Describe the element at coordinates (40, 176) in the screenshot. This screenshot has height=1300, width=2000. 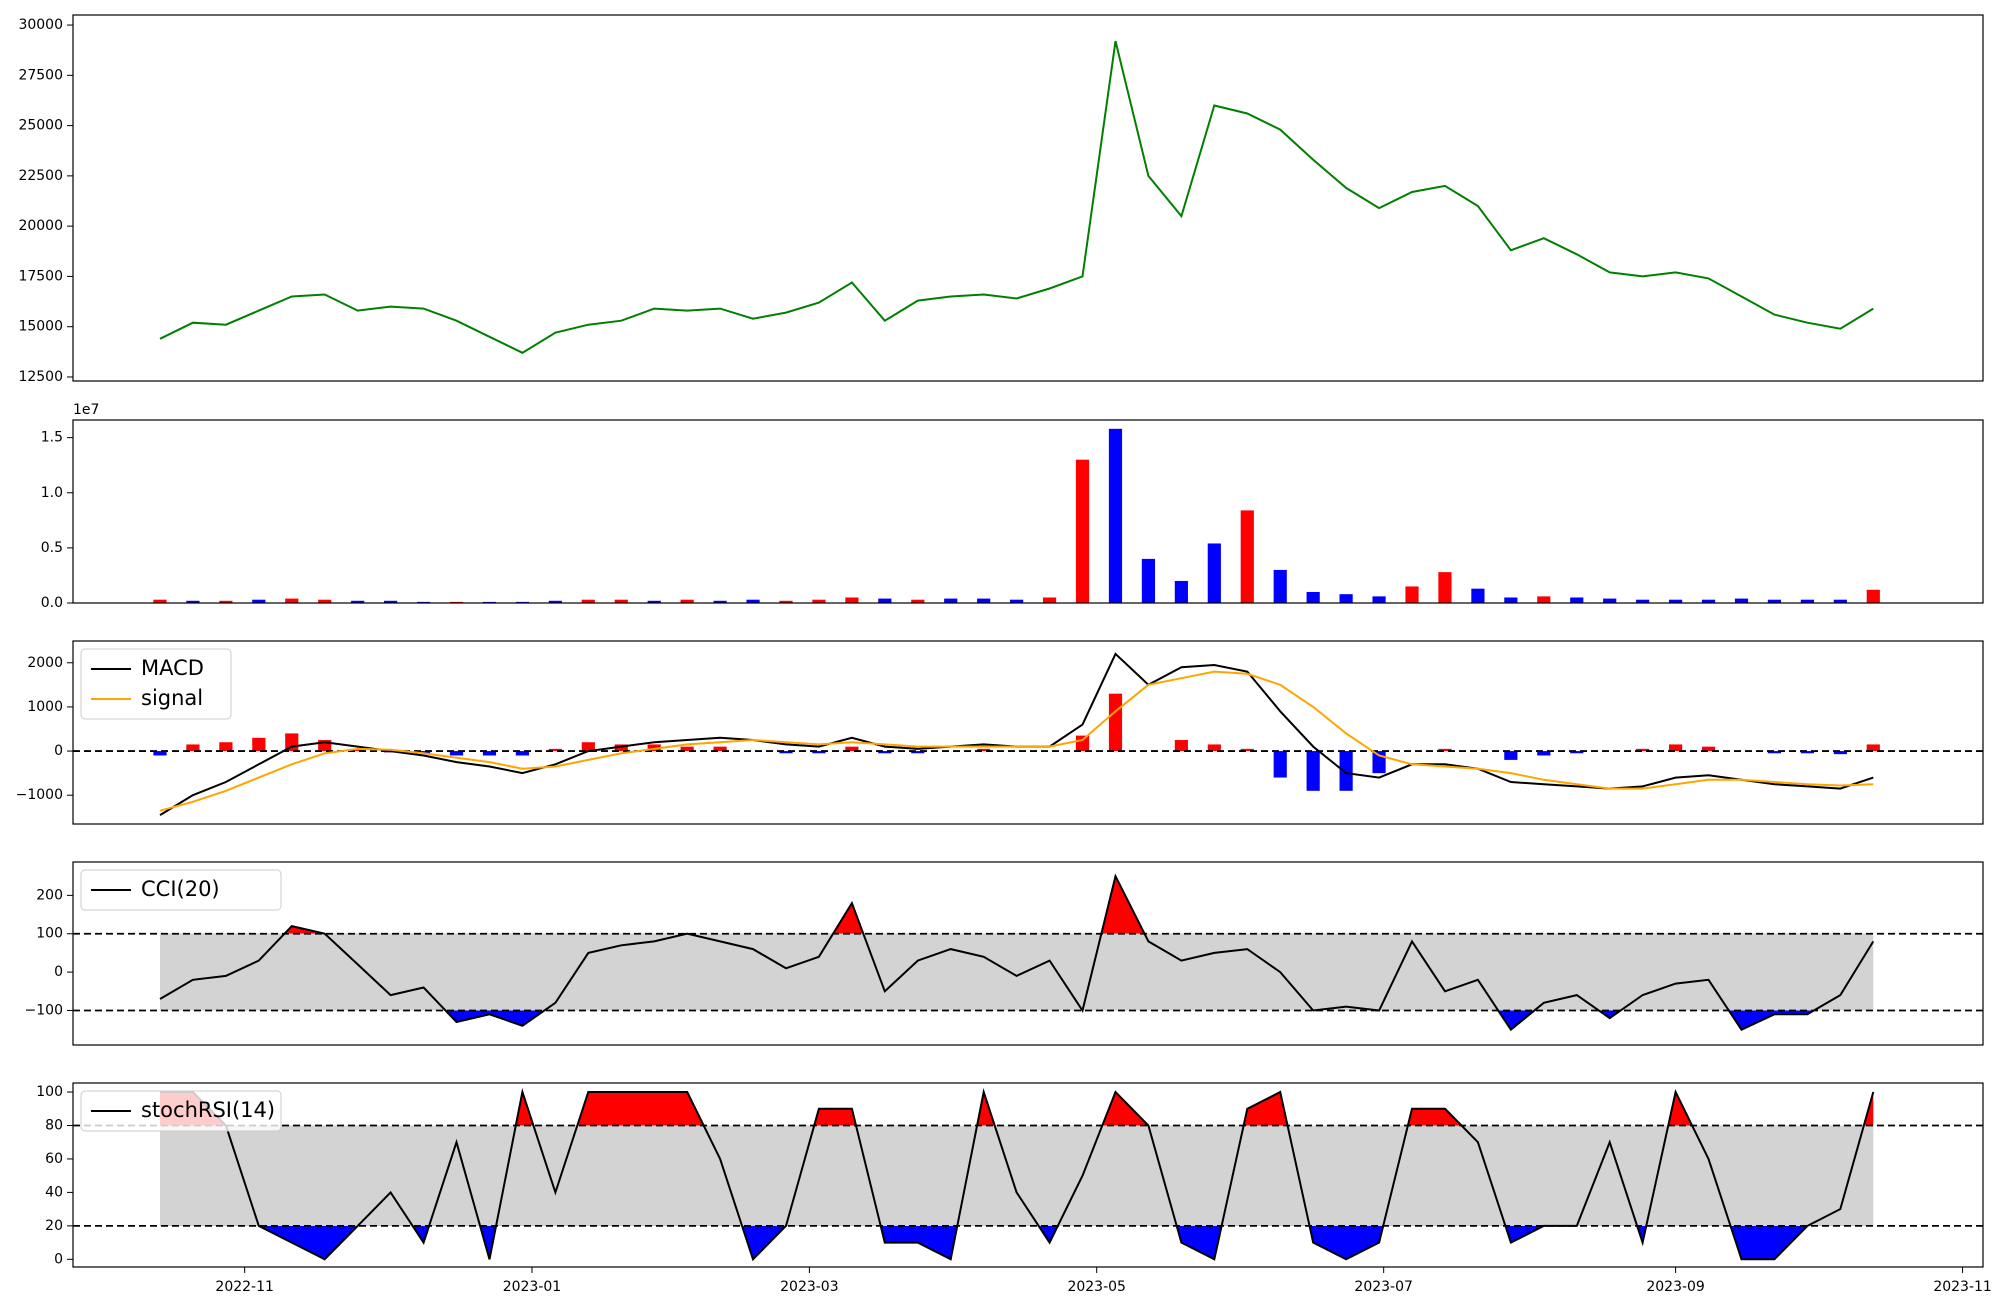
I see `y-tick-label: 22500` at that location.